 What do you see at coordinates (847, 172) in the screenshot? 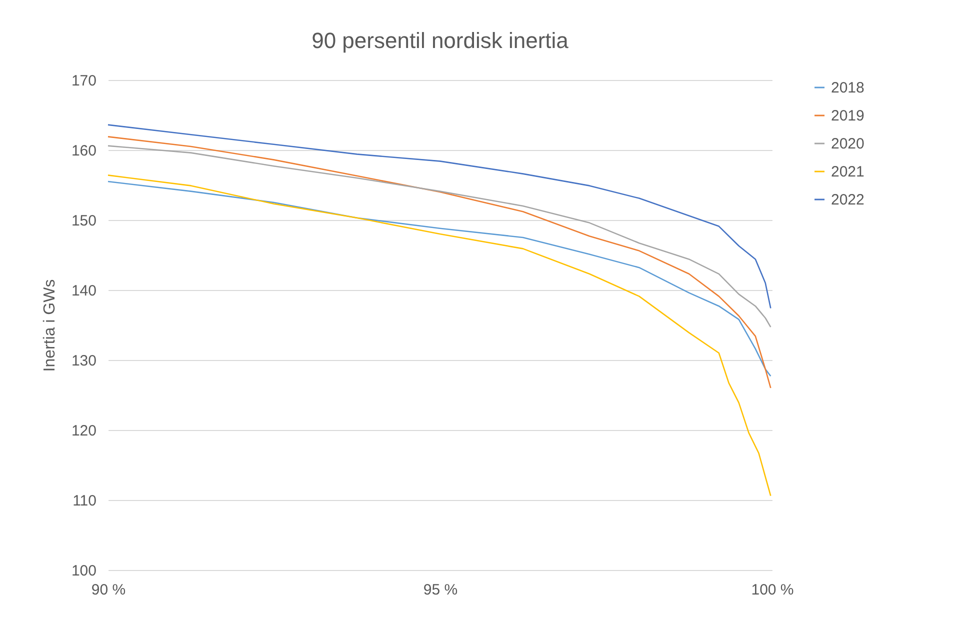
I see `legend-label: 2021` at bounding box center [847, 172].